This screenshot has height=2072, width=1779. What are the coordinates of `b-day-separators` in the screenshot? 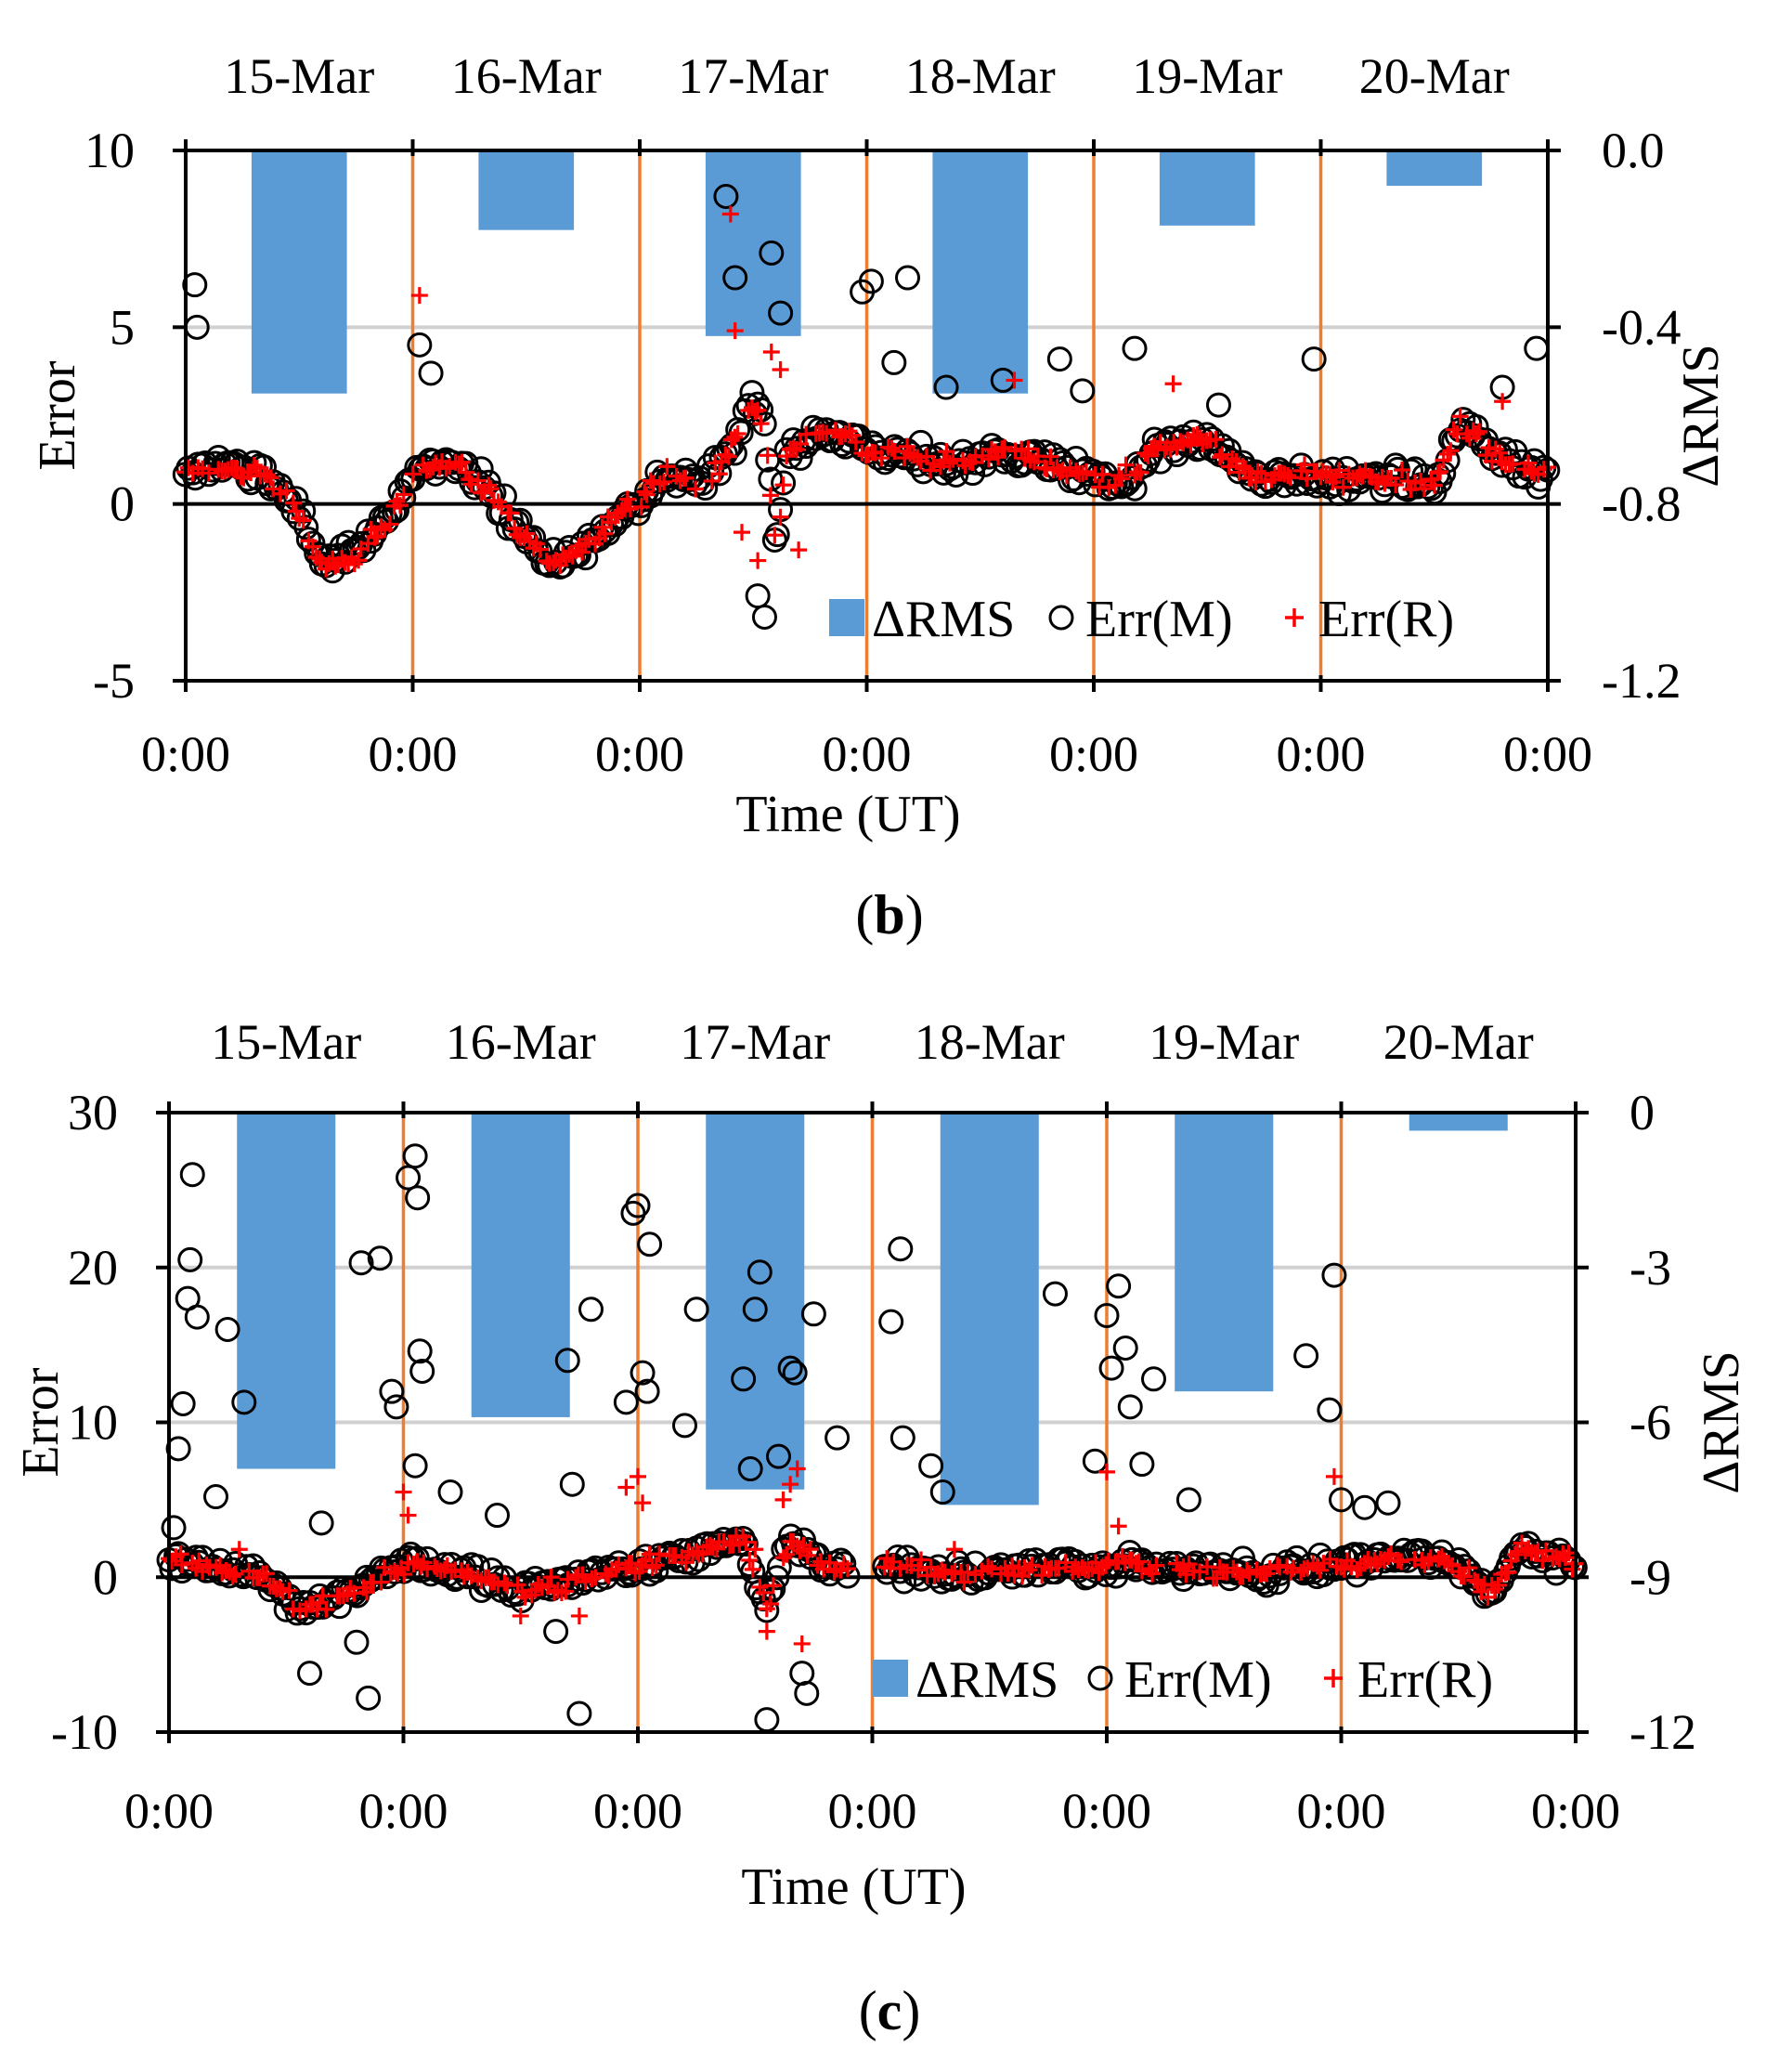 It's located at (866, 415).